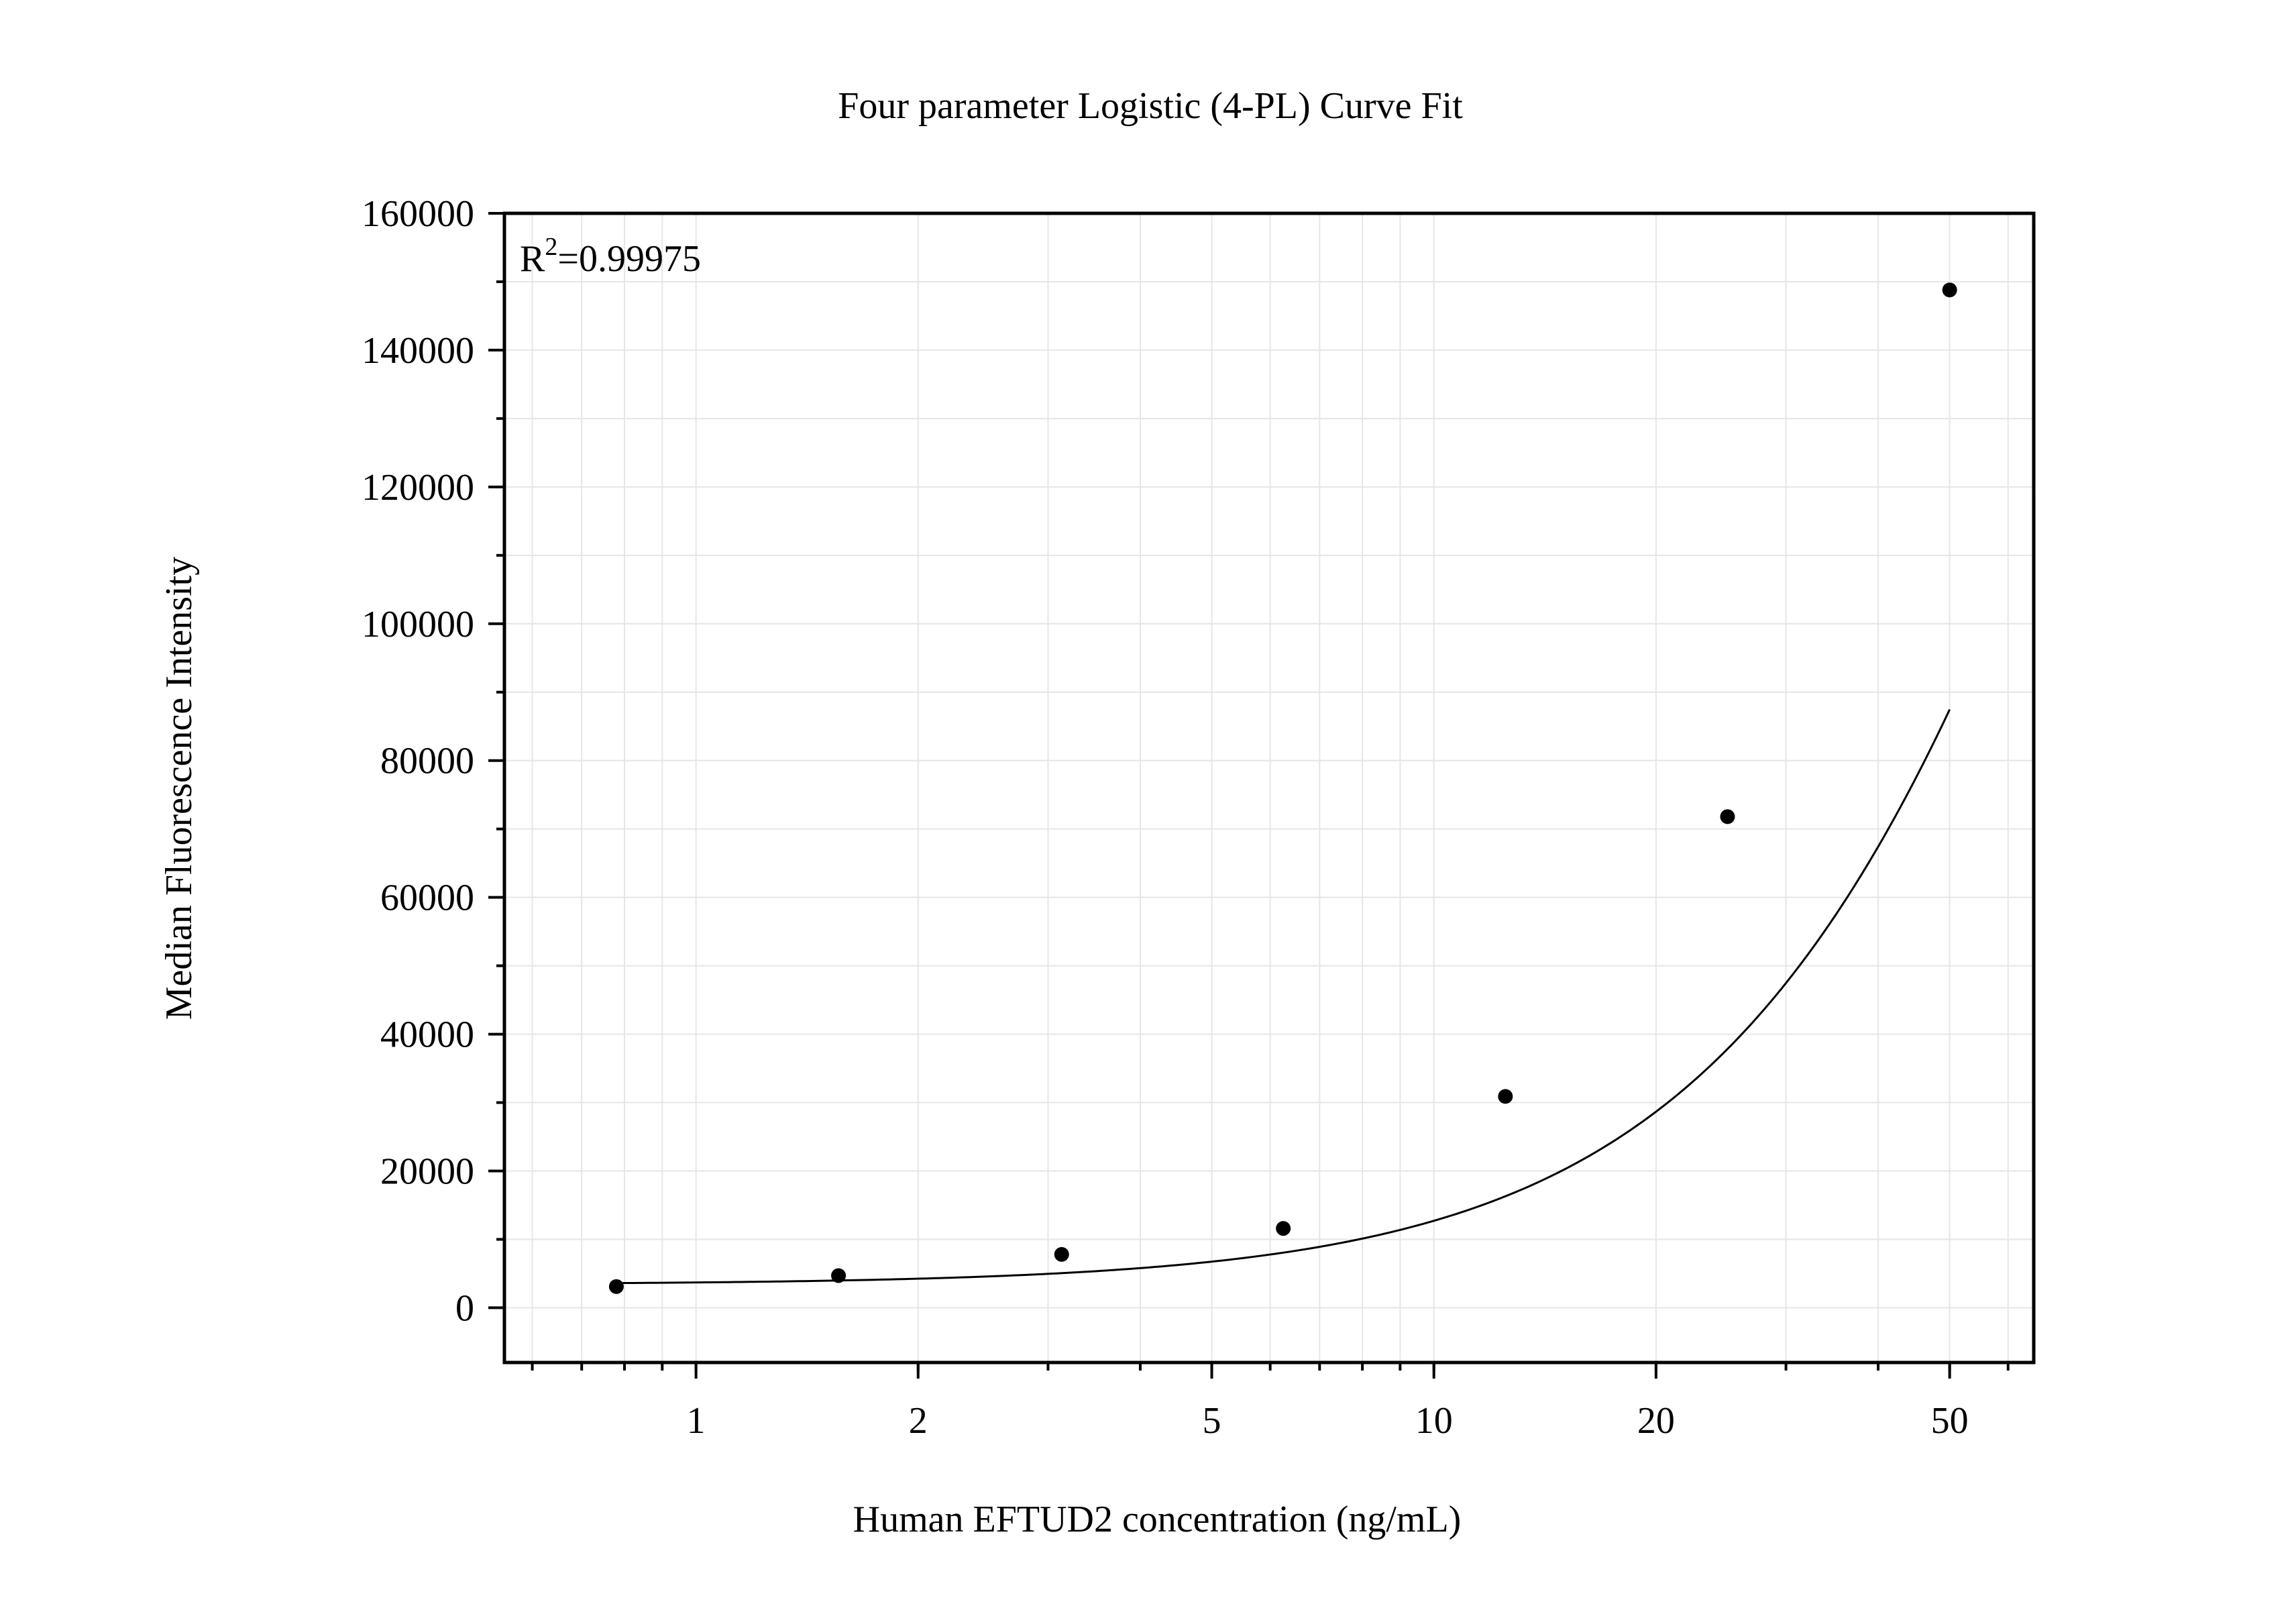 The width and height of the screenshot is (2296, 1604). Describe the element at coordinates (179, 788) in the screenshot. I see `y-axis-label: Median Fluorescence Intensity` at that location.